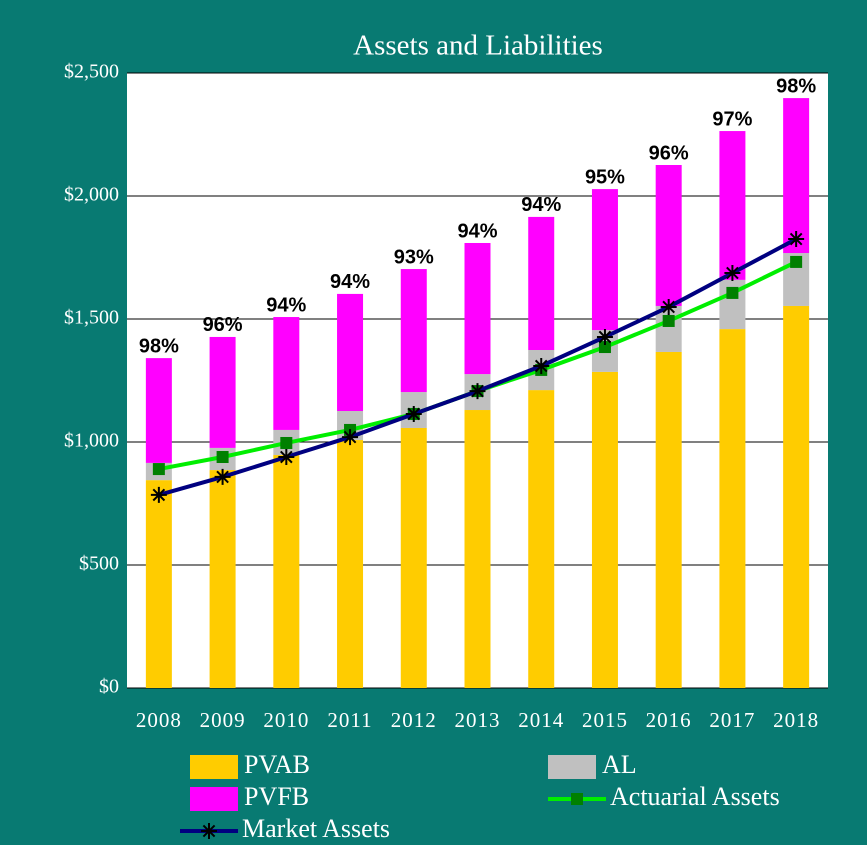 The image size is (867, 845). Describe the element at coordinates (605, 720) in the screenshot. I see `x-tick-label: 2015` at that location.